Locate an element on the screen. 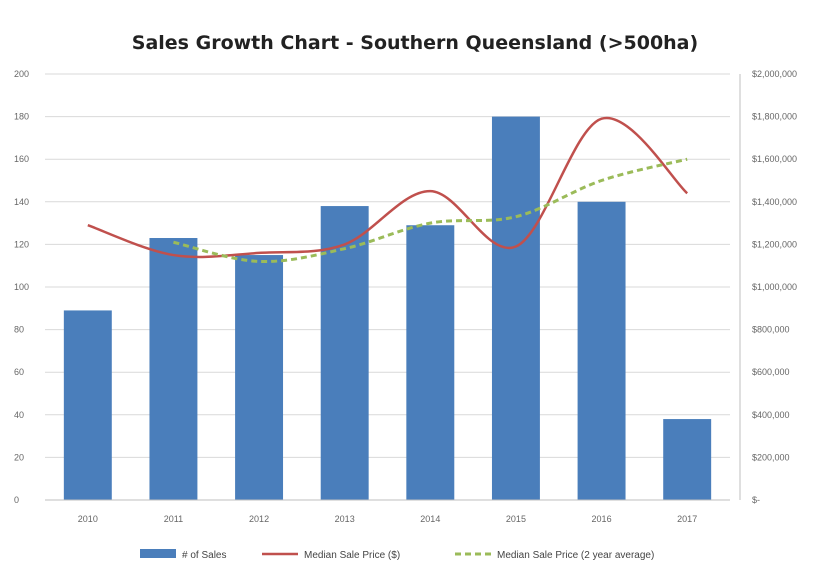 The width and height of the screenshot is (838, 579). bar-2014 is located at coordinates (430, 363).